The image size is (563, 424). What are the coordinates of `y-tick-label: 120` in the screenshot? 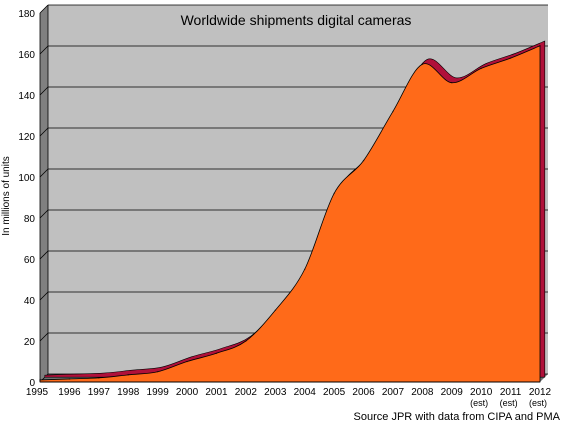 It's located at (26, 137).